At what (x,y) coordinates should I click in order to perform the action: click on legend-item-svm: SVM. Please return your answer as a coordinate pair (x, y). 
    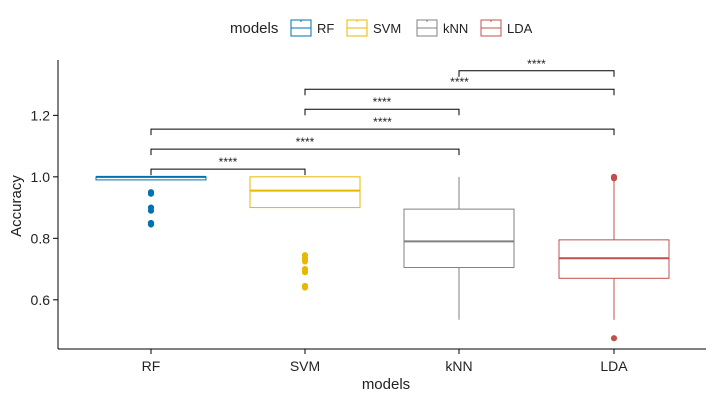
    Looking at the image, I should click on (373, 28).